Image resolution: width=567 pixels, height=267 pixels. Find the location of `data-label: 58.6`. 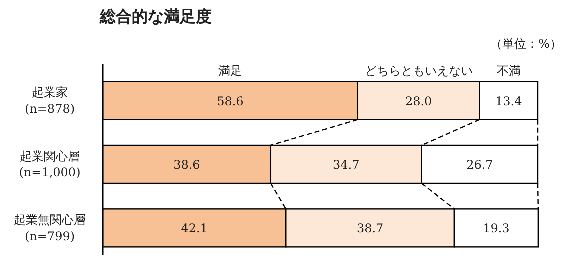

data-label: 58.6 is located at coordinates (230, 101).